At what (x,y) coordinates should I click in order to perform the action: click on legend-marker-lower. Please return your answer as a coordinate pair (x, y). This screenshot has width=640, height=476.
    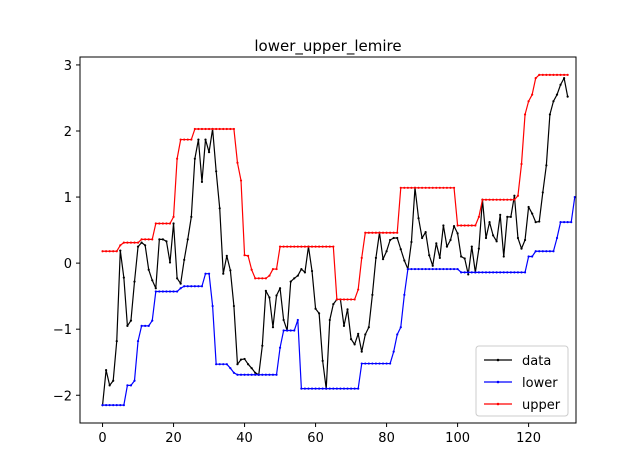
    Looking at the image, I should click on (498, 382).